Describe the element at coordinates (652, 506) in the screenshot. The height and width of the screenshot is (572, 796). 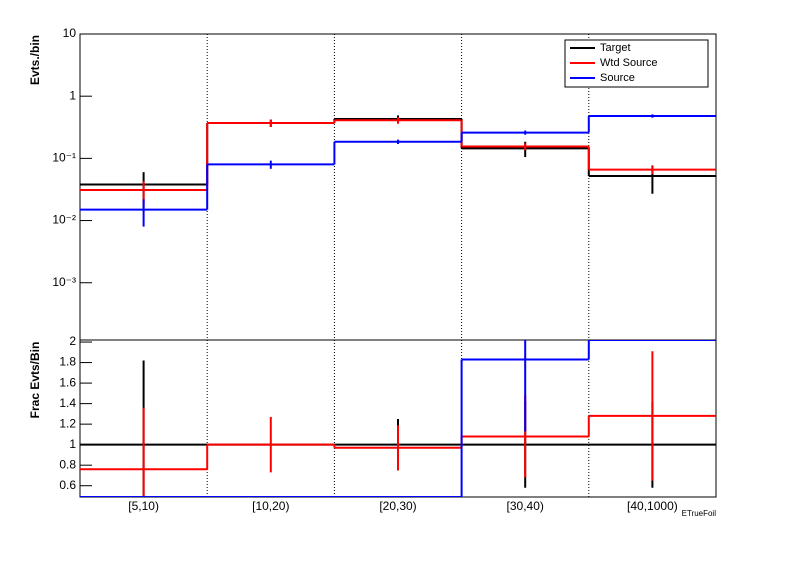
I see `x-tick-label: [40,1000)` at that location.